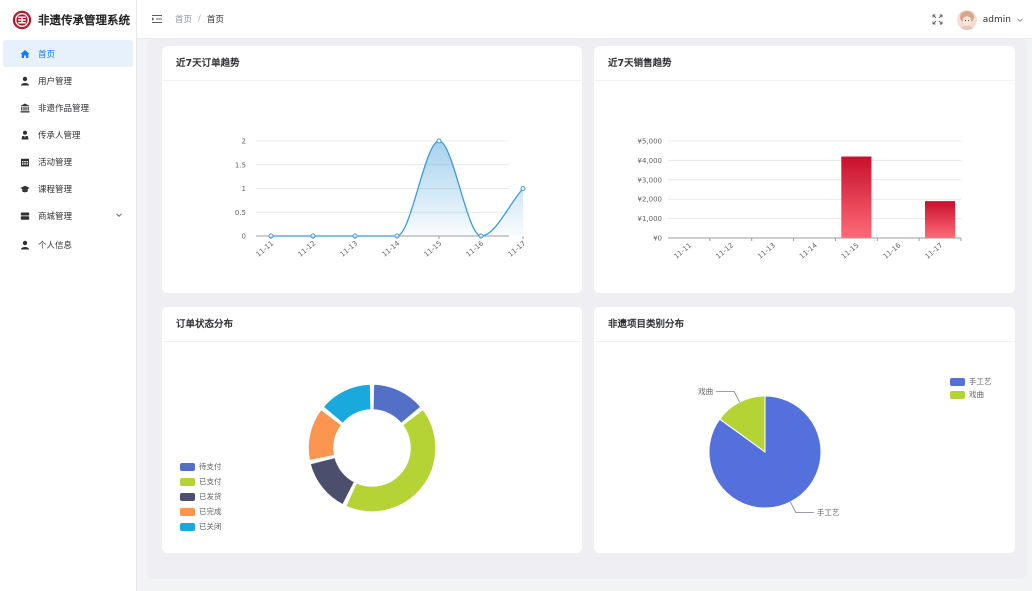 The width and height of the screenshot is (1032, 591). Describe the element at coordinates (650, 219) in the screenshot. I see `y-tick-label: ¥1,000` at that location.